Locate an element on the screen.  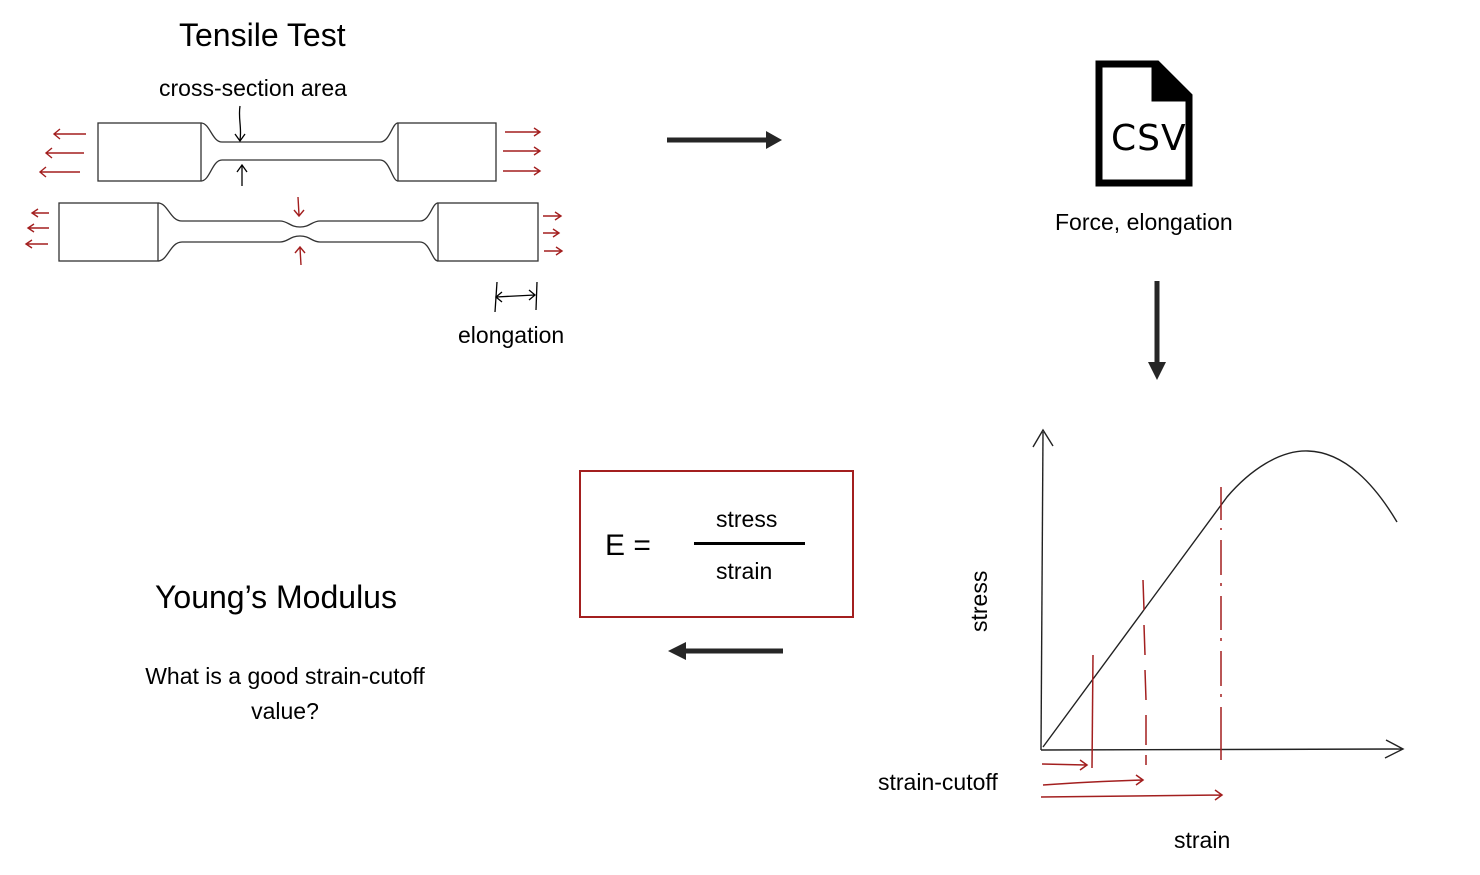
formula-lhs: E = is located at coordinates (628, 545).